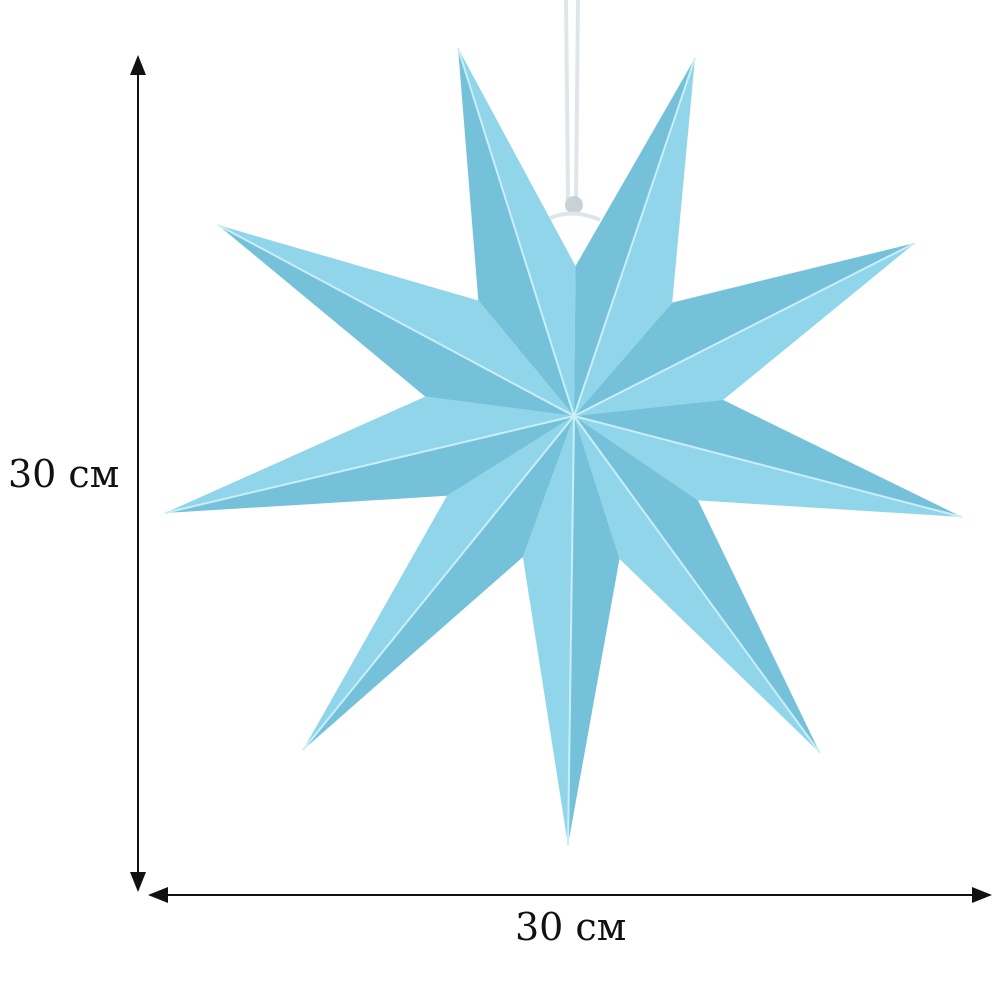  I want to click on height-label: 30 см, so click(64, 474).